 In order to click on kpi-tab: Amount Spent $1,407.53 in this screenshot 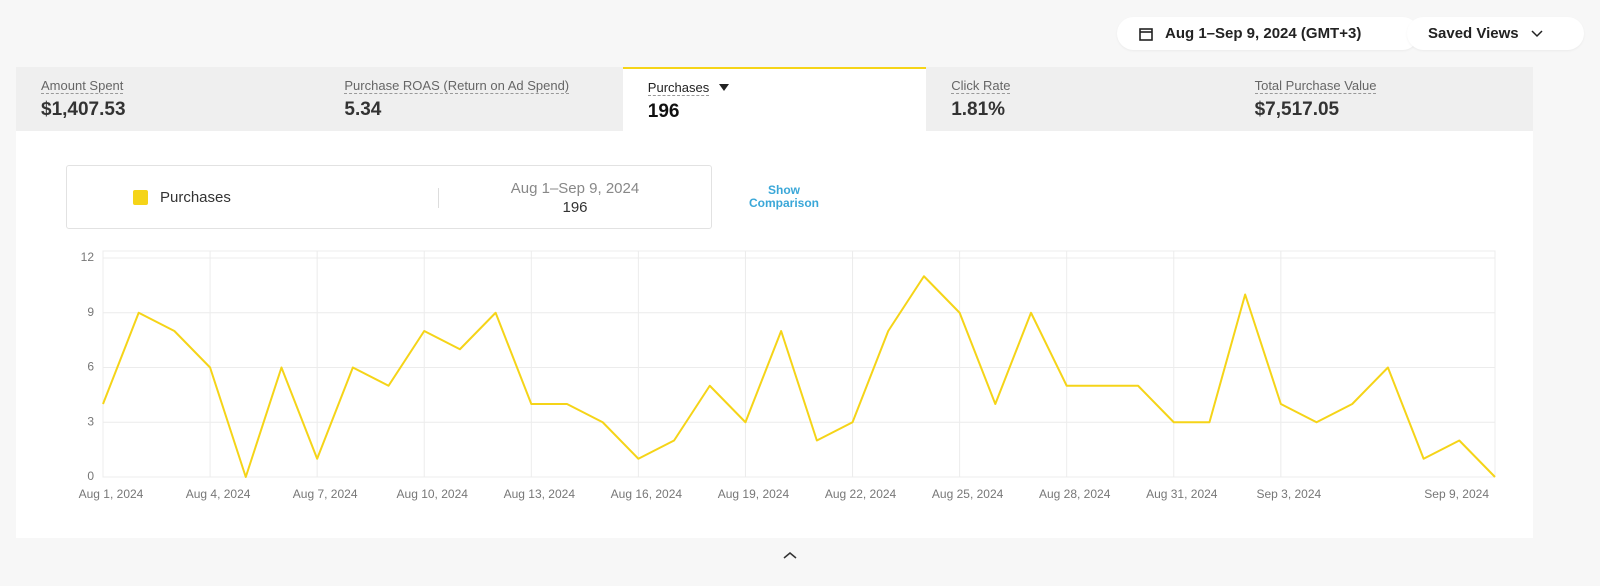, I will do `click(167, 99)`.